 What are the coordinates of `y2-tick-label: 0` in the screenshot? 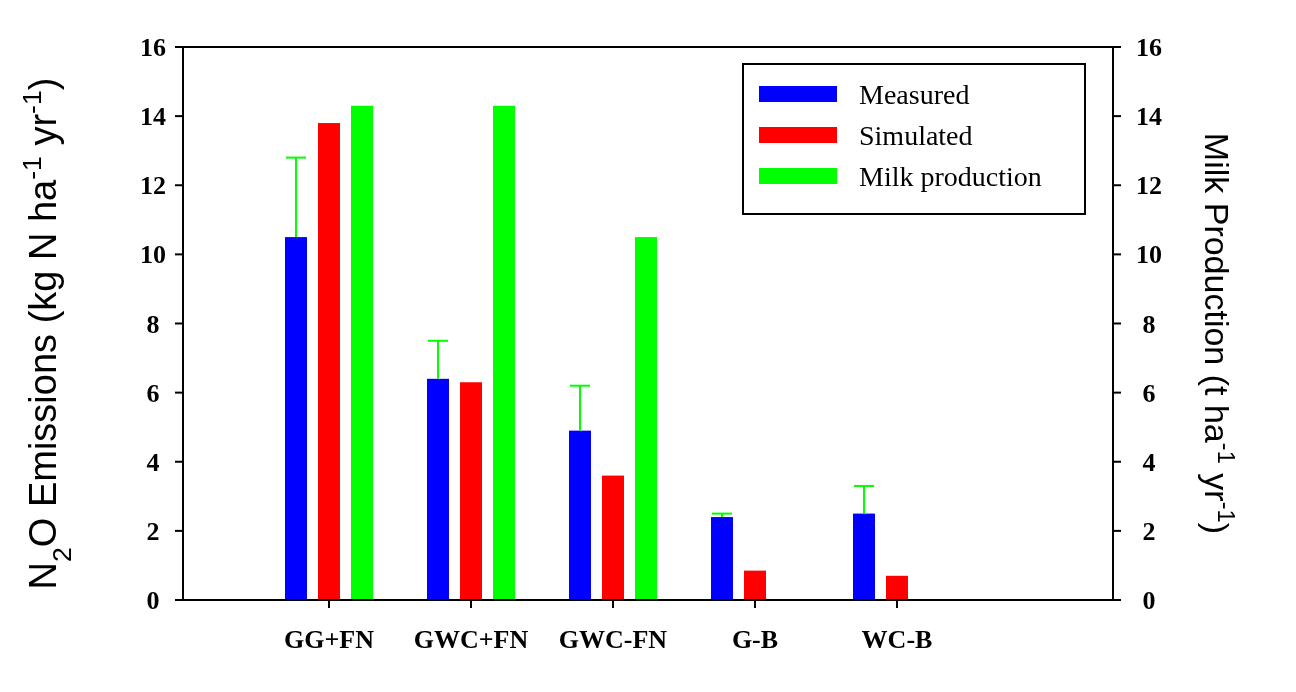 It's located at (1149, 601).